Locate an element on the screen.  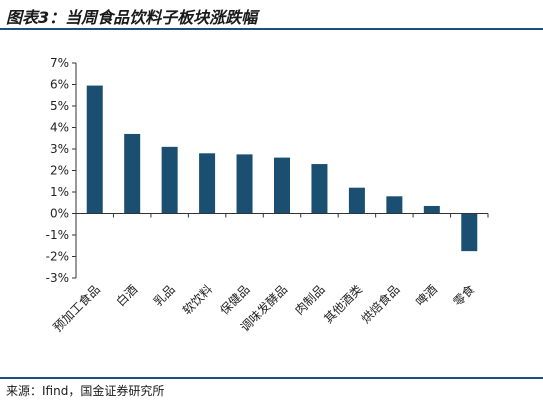
y-tick-label: 5% is located at coordinates (59, 106).